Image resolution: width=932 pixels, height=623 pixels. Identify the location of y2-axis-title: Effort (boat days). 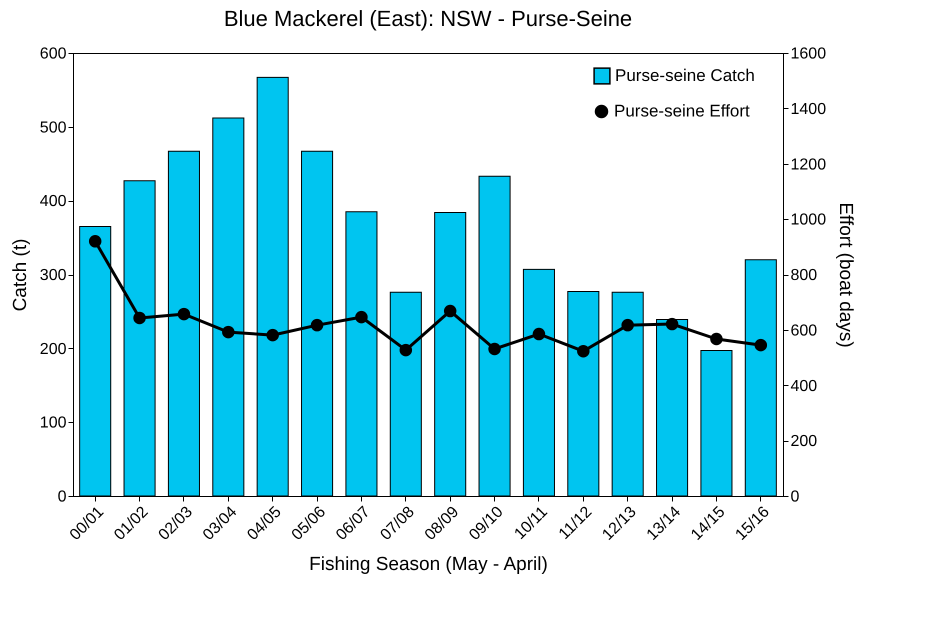
(845, 275).